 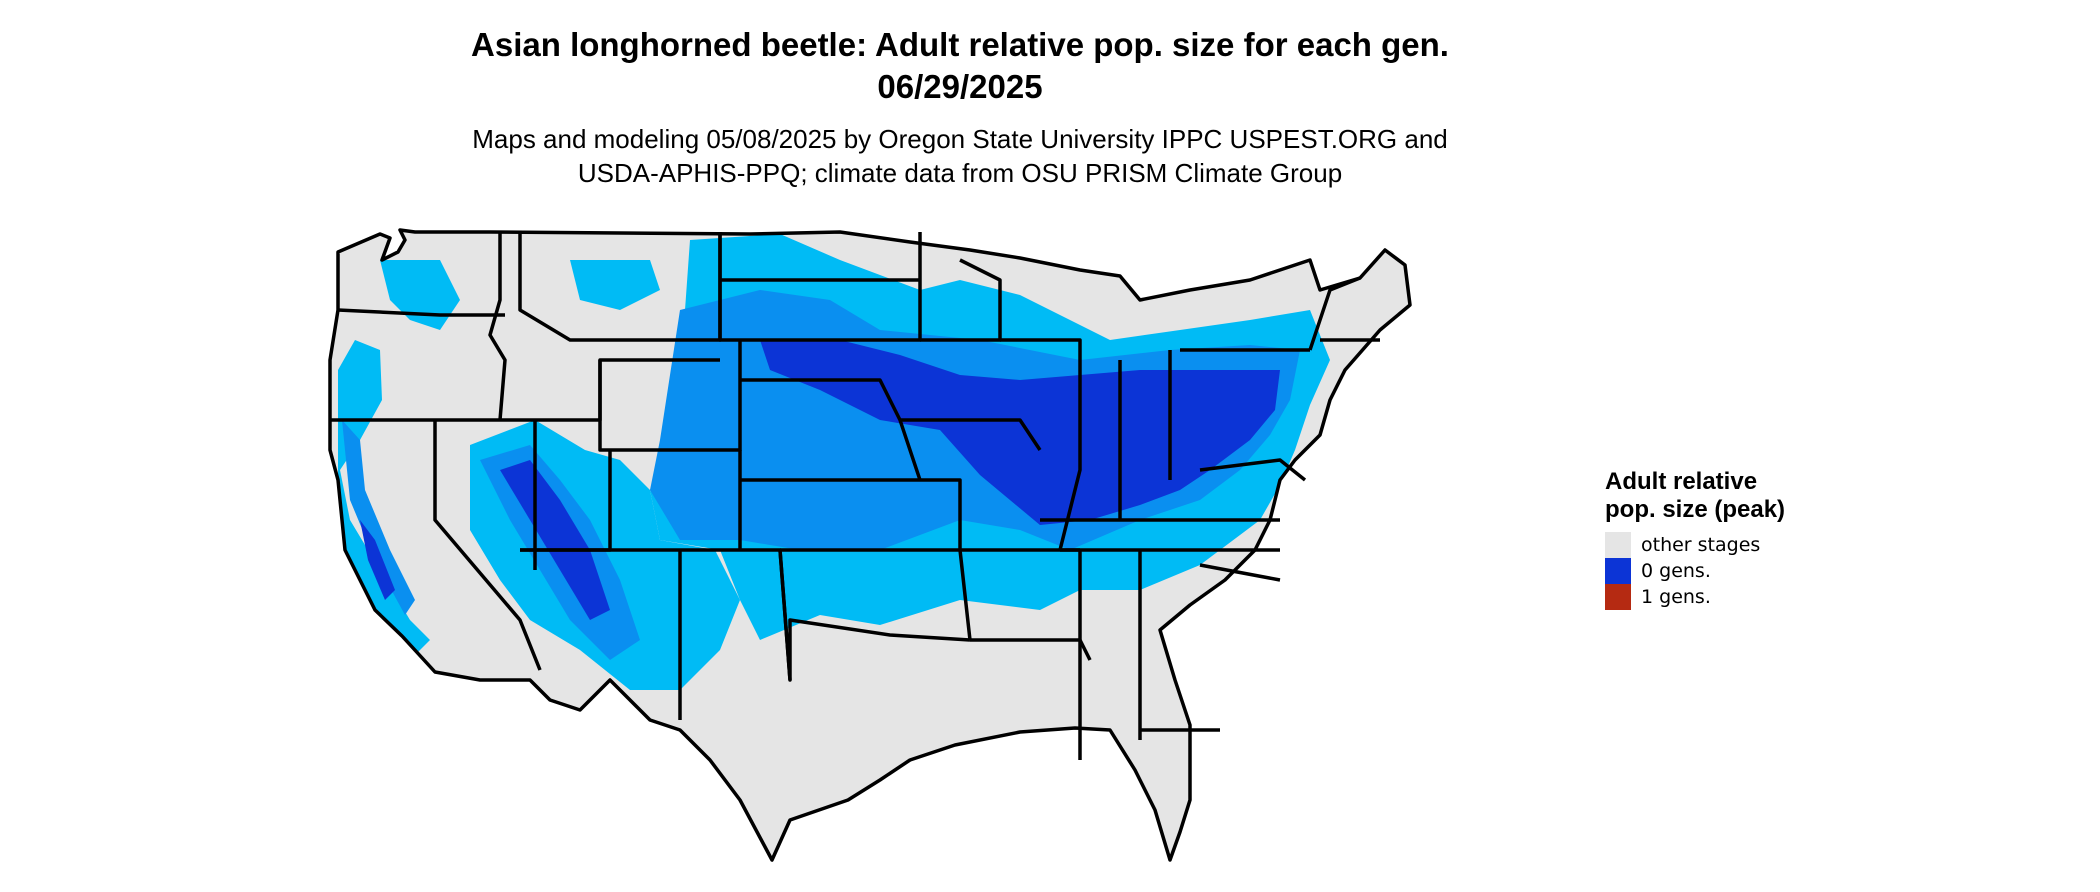 What do you see at coordinates (378, 517) in the screenshot?
I see `zone-mid-blue-california` at bounding box center [378, 517].